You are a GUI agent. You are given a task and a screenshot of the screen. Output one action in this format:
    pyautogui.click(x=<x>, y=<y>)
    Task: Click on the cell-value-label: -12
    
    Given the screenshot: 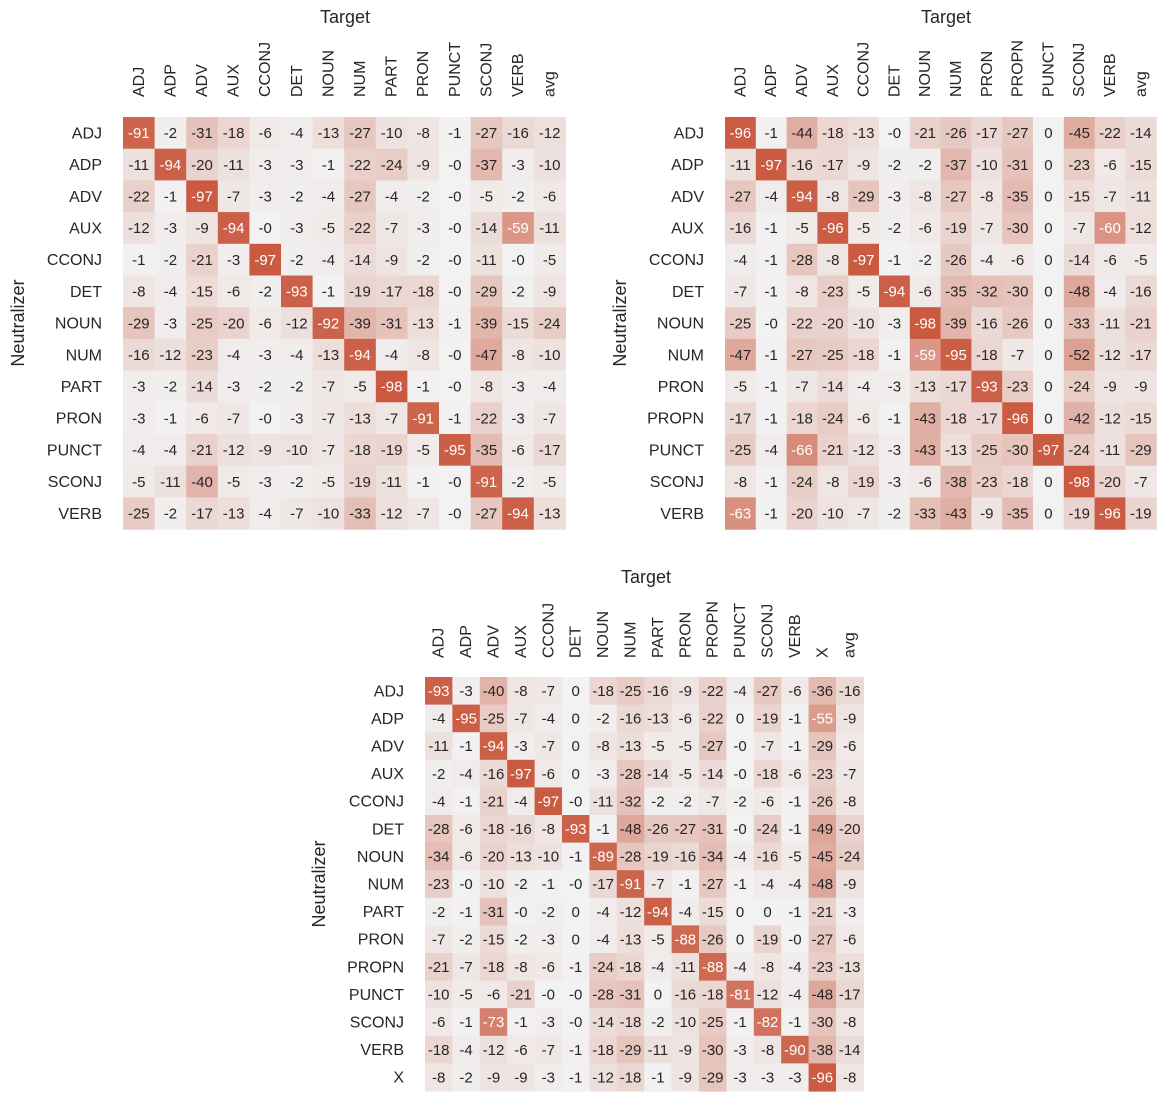 What is the action you would take?
    pyautogui.click(x=1110, y=418)
    